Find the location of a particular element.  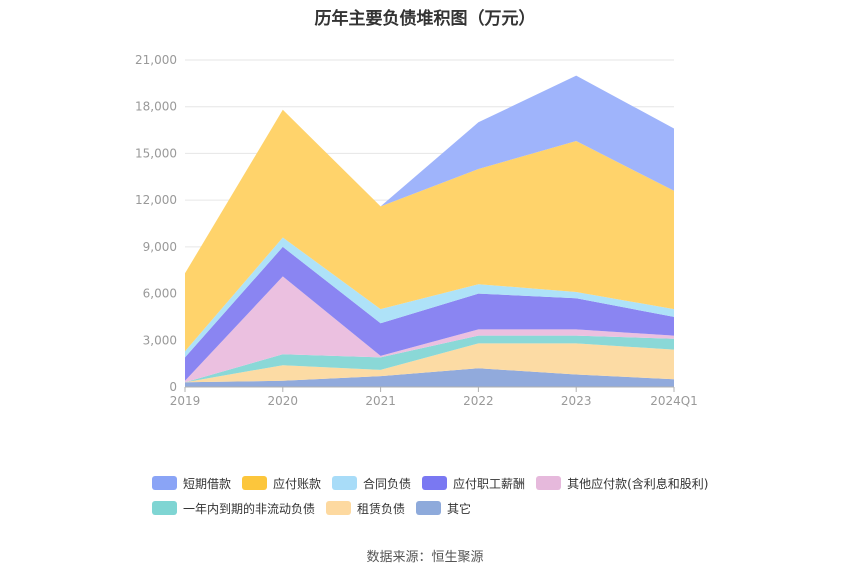

legend-item: 一年内到期的非流动负债 is located at coordinates (233, 508).